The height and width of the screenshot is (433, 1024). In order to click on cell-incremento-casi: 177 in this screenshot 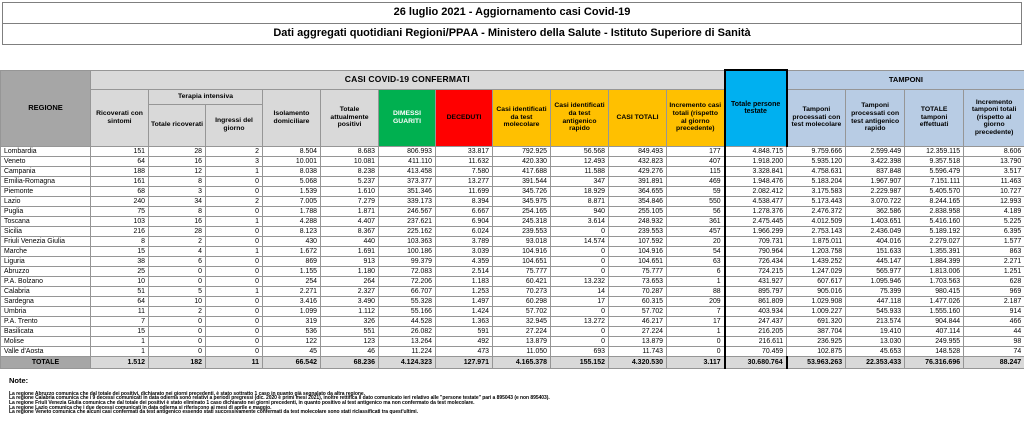, I will do `click(695, 151)`.